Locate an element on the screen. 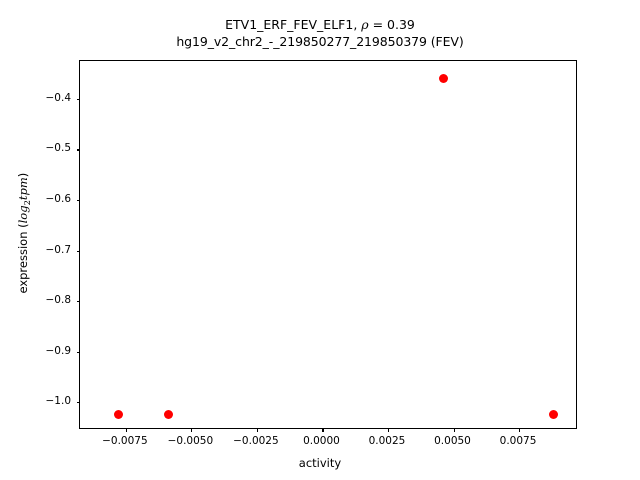  y-axis-label: expression (log2tpm) is located at coordinates (24, 233).